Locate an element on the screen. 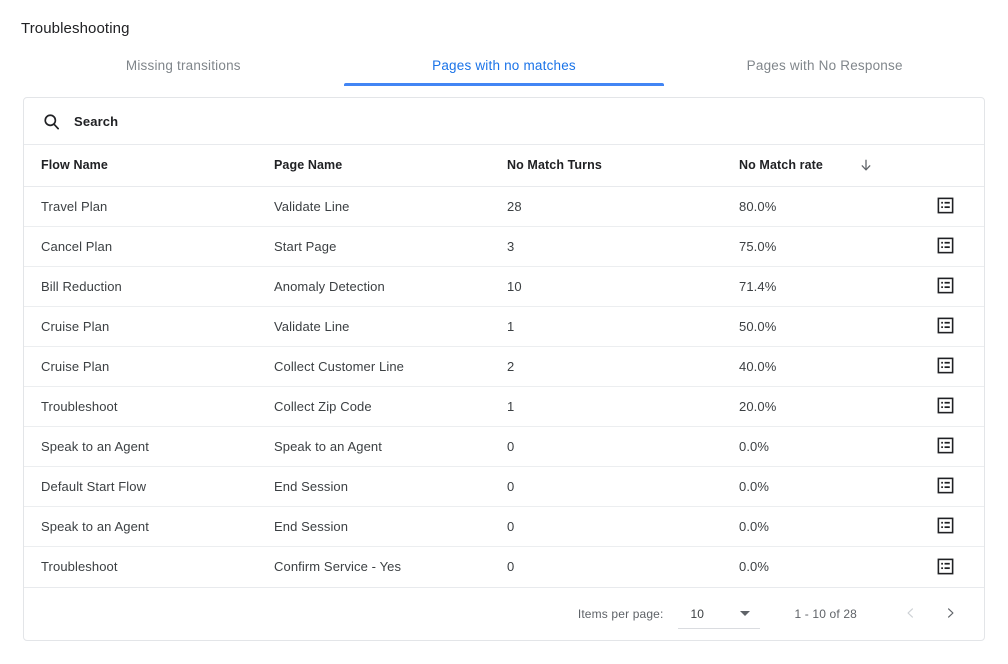 This screenshot has width=1008, height=664. search-input is located at coordinates (520, 121).